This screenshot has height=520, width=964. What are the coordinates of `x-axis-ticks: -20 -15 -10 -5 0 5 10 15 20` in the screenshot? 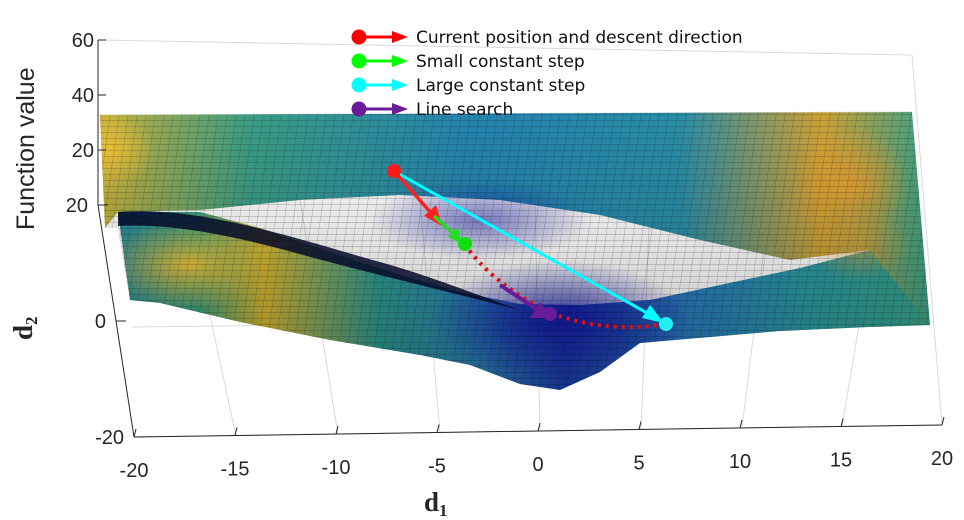 It's located at (536, 449).